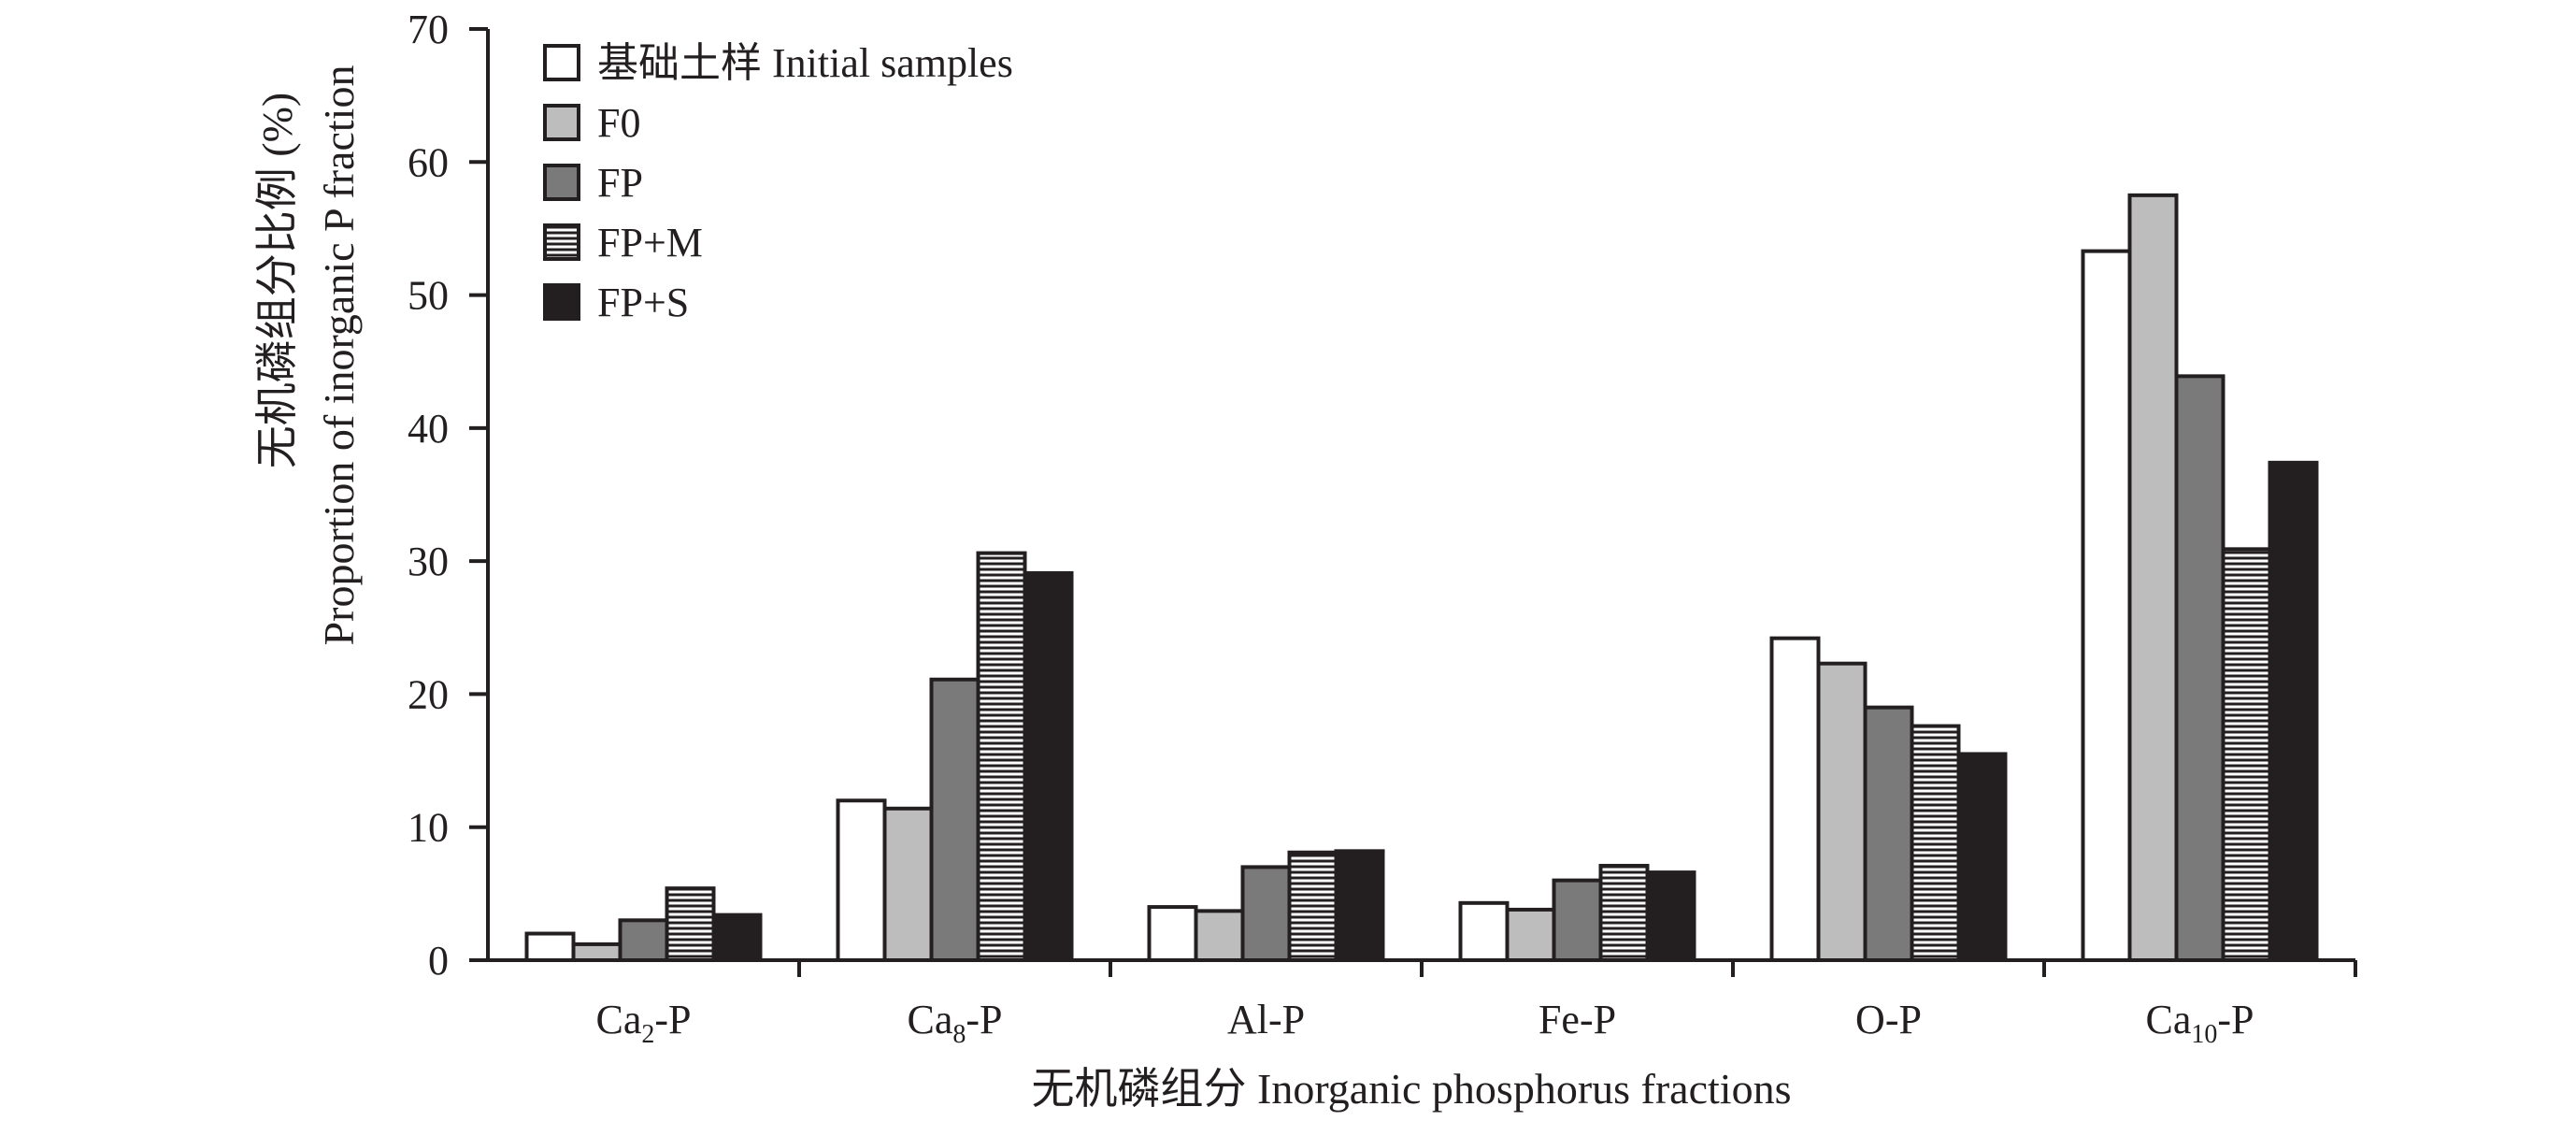 This screenshot has height=1121, width=2576. I want to click on y-tick-label: 40, so click(428, 429).